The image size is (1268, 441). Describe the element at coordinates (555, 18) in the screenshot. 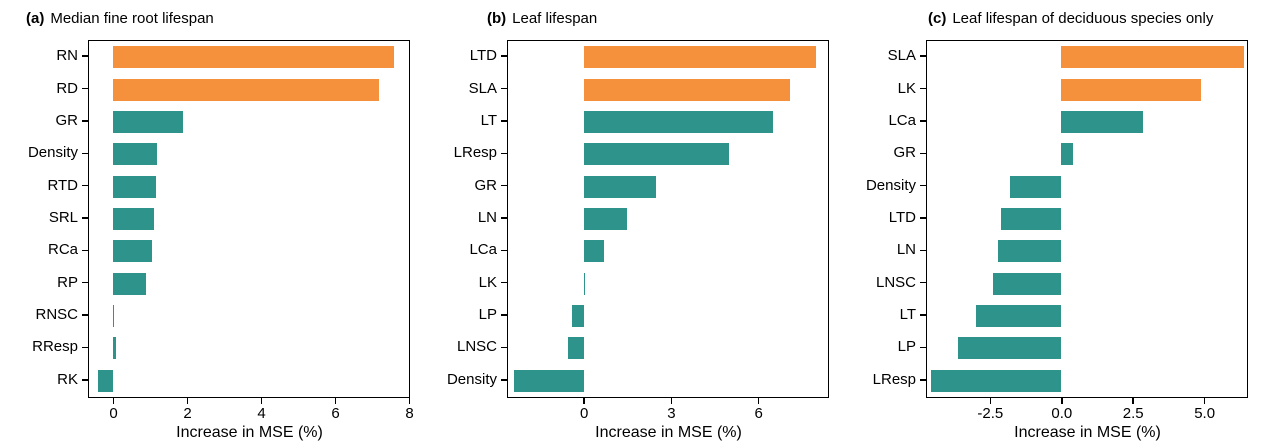

I see `panel-b-title-text: Leaf lifespan` at that location.